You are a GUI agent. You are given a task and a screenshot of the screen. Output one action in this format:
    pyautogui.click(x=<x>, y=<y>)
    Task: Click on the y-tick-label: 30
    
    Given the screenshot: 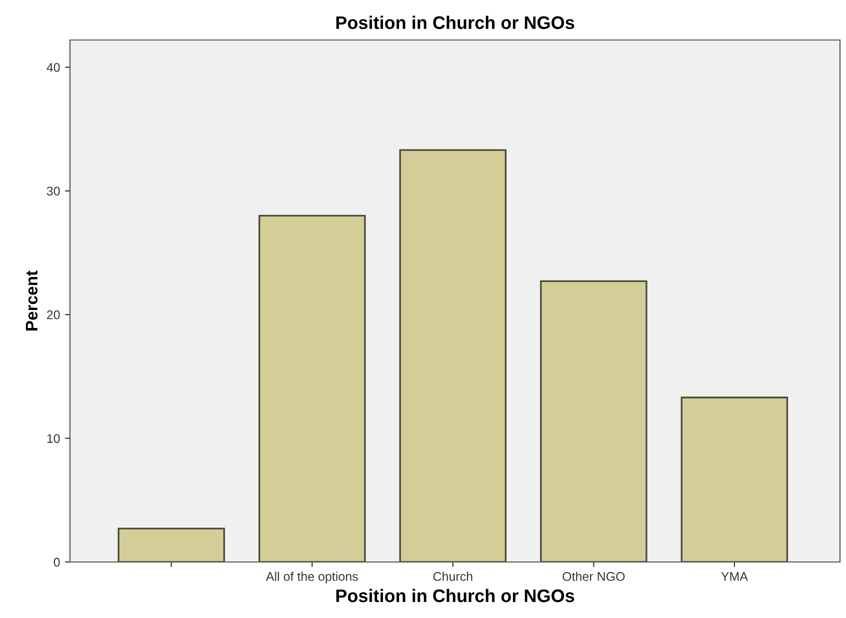 What is the action you would take?
    pyautogui.click(x=53, y=191)
    